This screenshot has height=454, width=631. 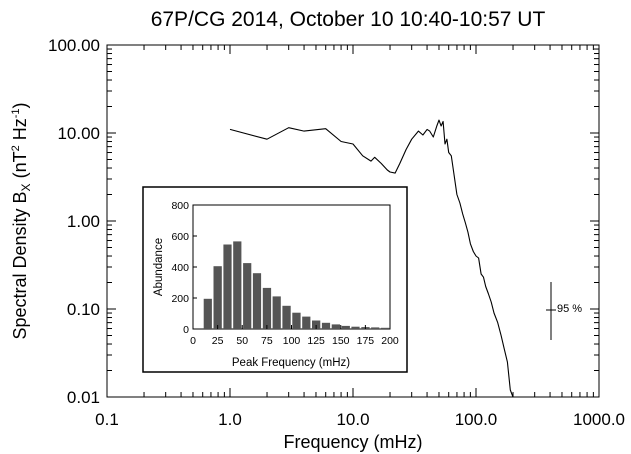 I want to click on inset-y-tick-label: 800, so click(x=180, y=206).